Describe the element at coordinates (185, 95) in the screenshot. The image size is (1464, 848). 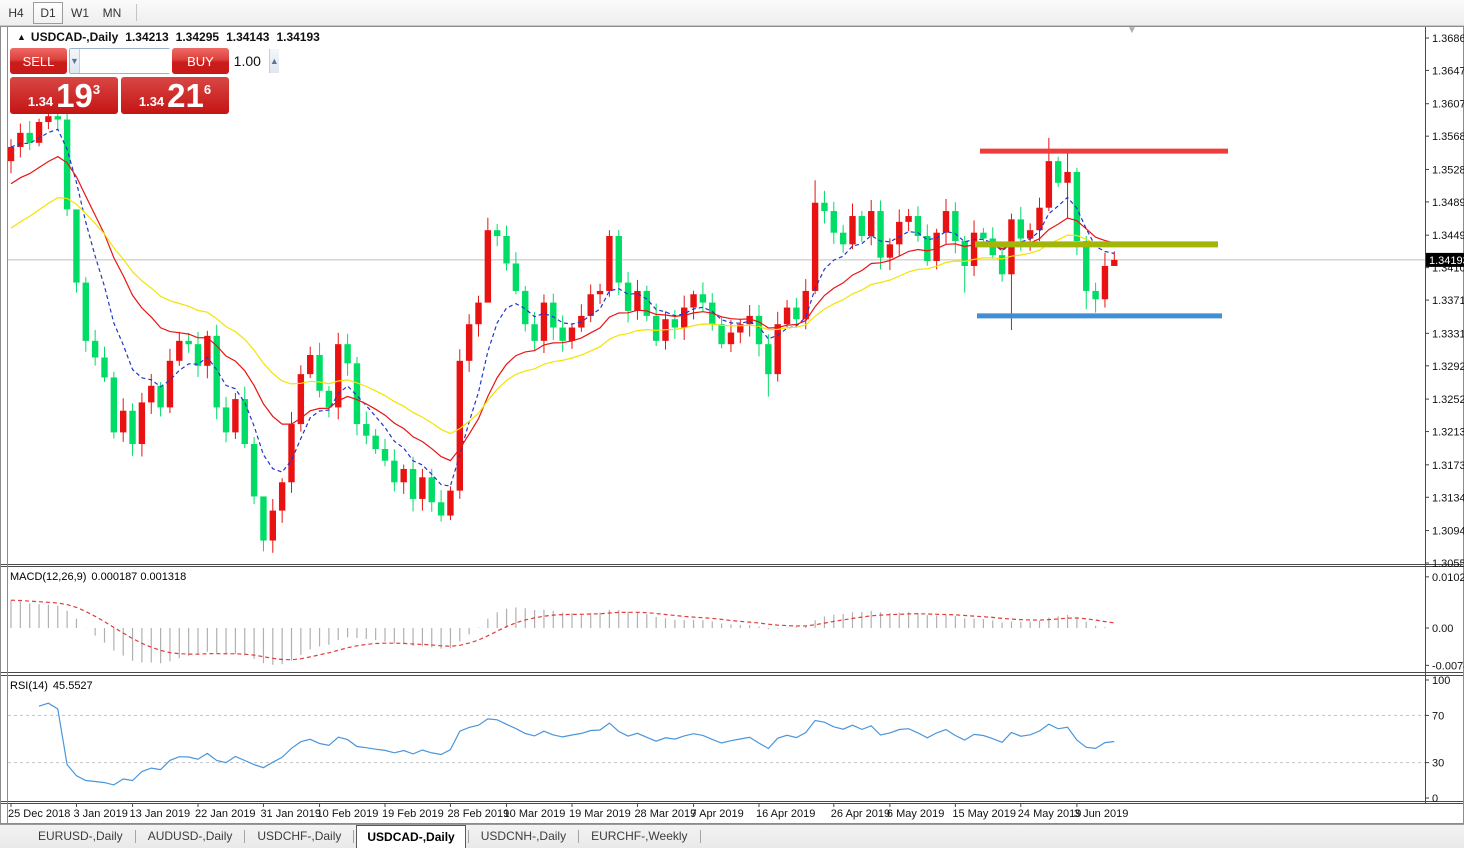
I see `buy-pips: 21` at that location.